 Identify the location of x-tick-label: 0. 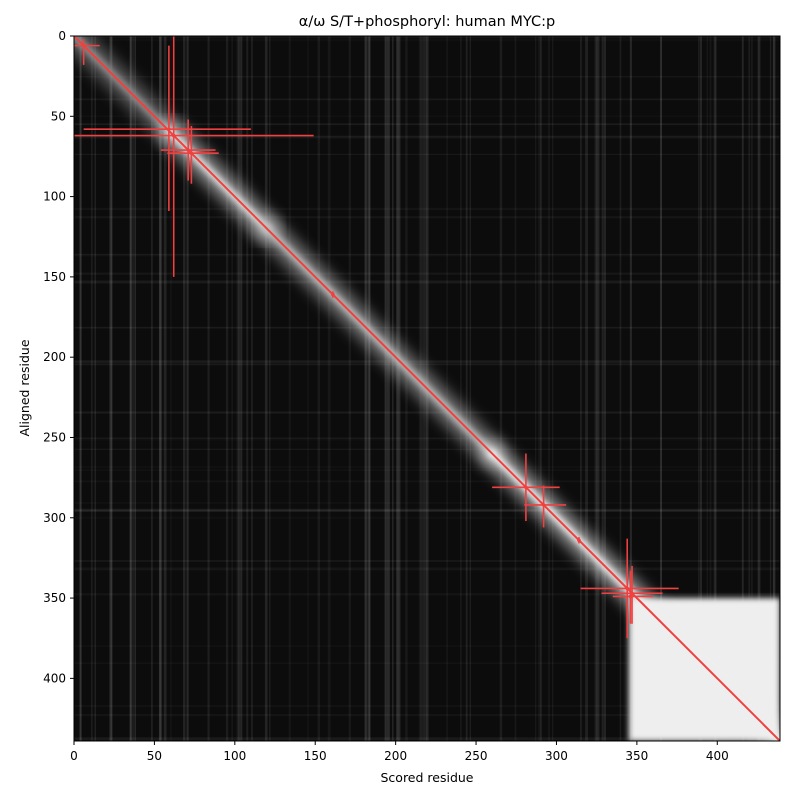
(74, 756).